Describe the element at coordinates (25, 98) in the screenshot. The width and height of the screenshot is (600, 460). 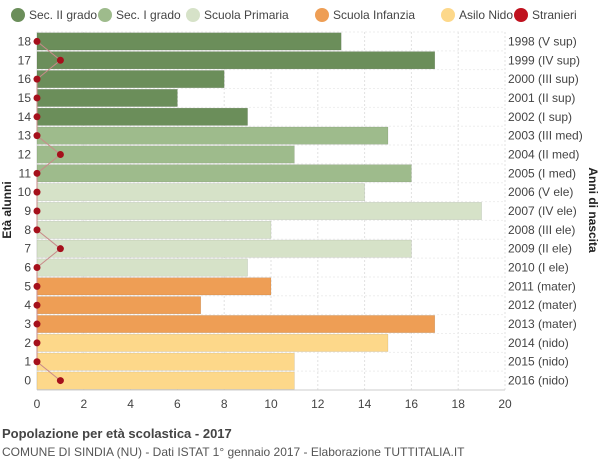
I see `age-tick-15: 15` at that location.